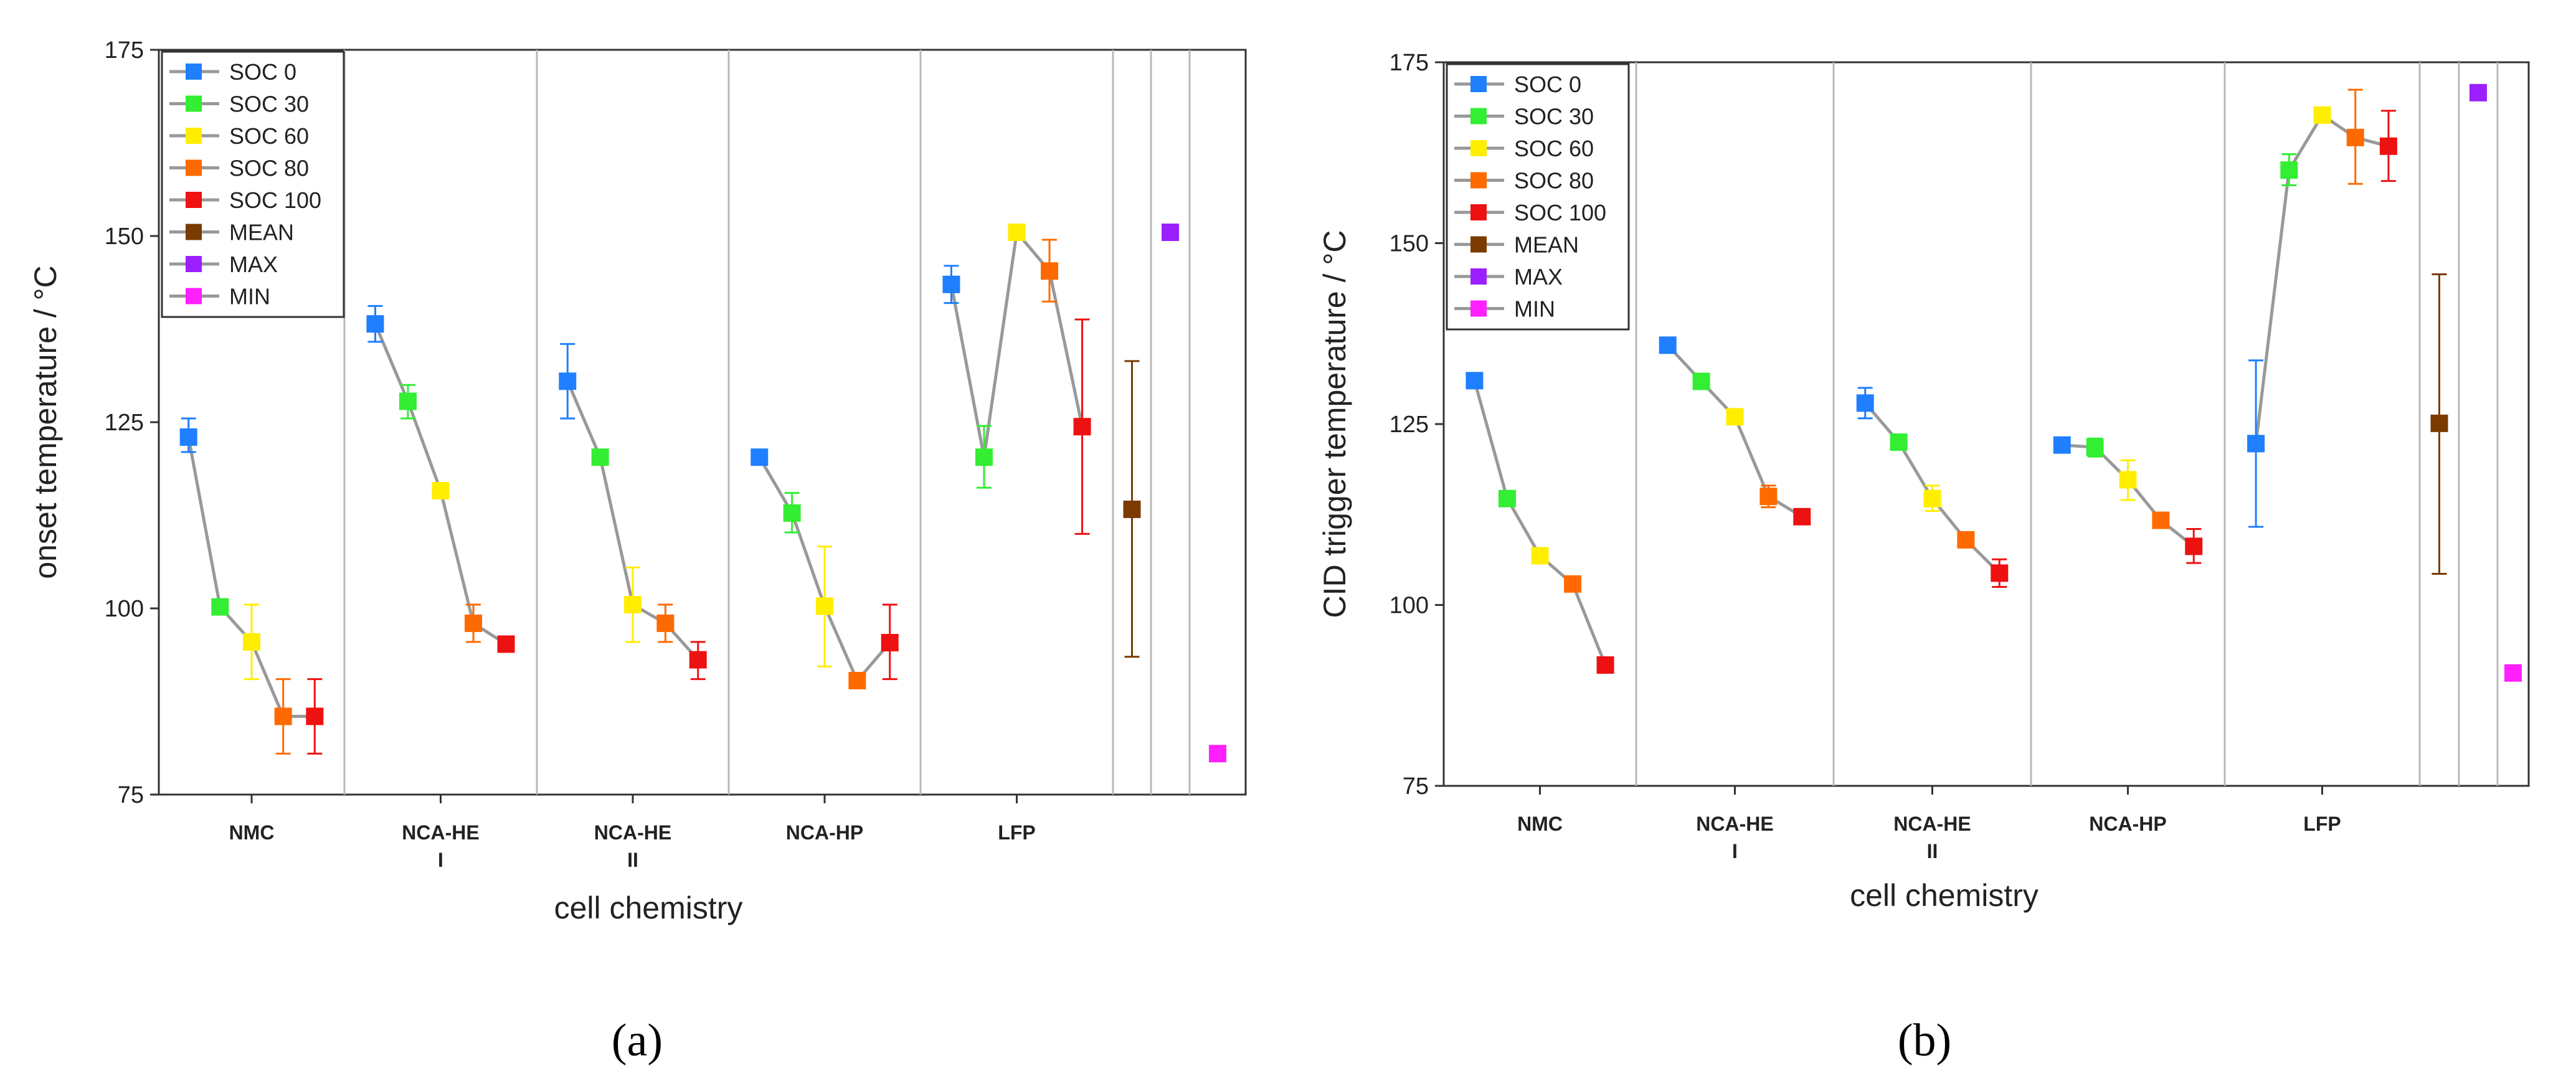  What do you see at coordinates (638, 1040) in the screenshot?
I see `subfigure-caption: (a)` at bounding box center [638, 1040].